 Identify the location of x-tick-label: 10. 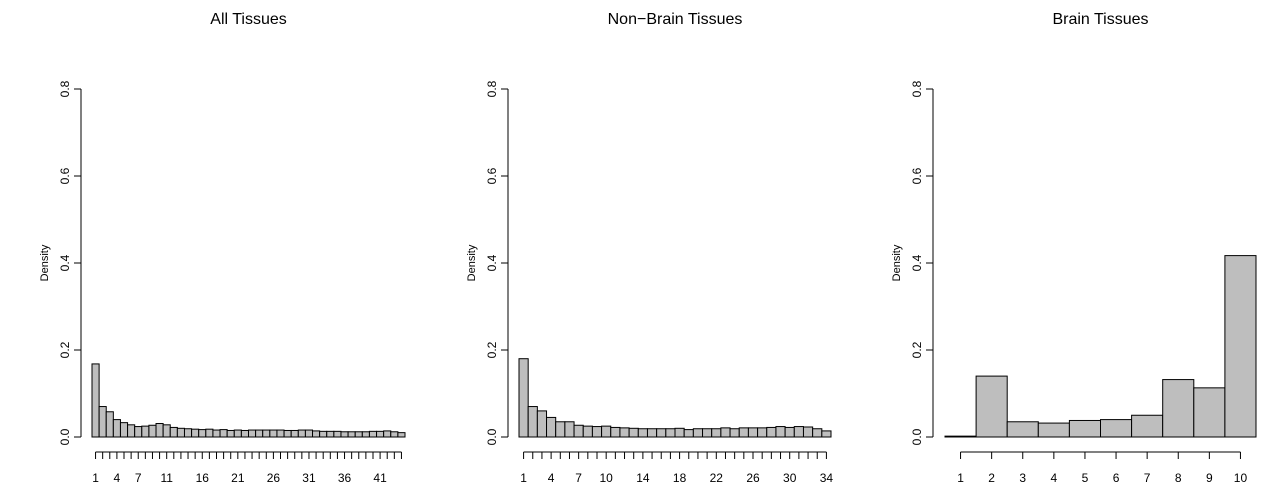
(1241, 478).